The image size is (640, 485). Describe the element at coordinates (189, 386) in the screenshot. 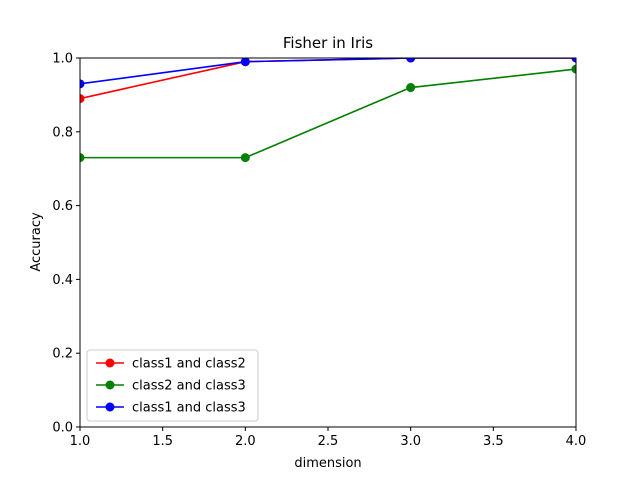

I see `legend-label: class2 and class3` at that location.